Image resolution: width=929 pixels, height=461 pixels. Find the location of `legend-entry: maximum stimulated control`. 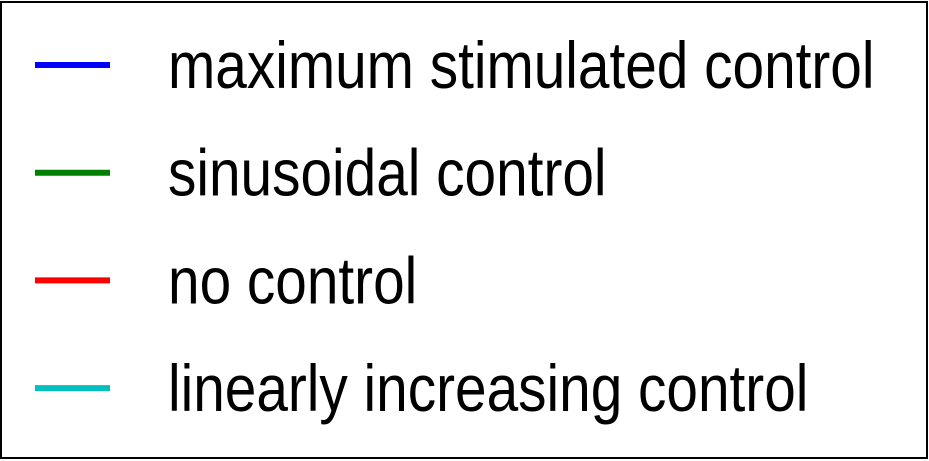

legend-entry: maximum stimulated control is located at coordinates (454, 66).